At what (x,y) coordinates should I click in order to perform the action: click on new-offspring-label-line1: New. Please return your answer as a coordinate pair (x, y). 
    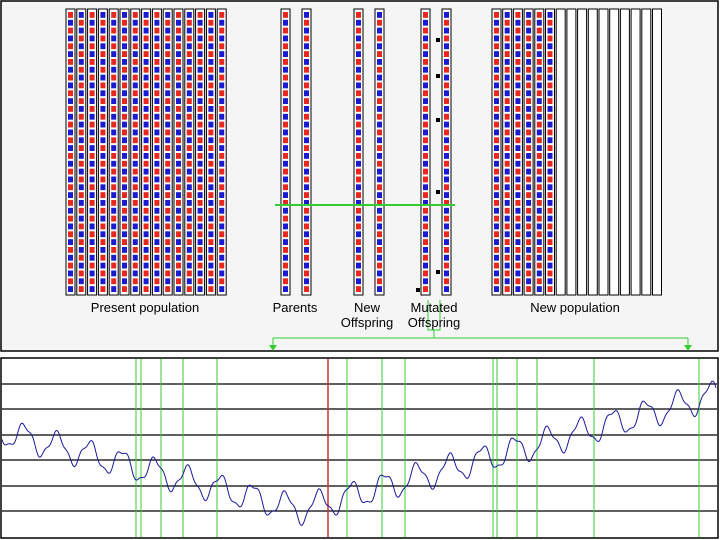
    Looking at the image, I should click on (366, 307).